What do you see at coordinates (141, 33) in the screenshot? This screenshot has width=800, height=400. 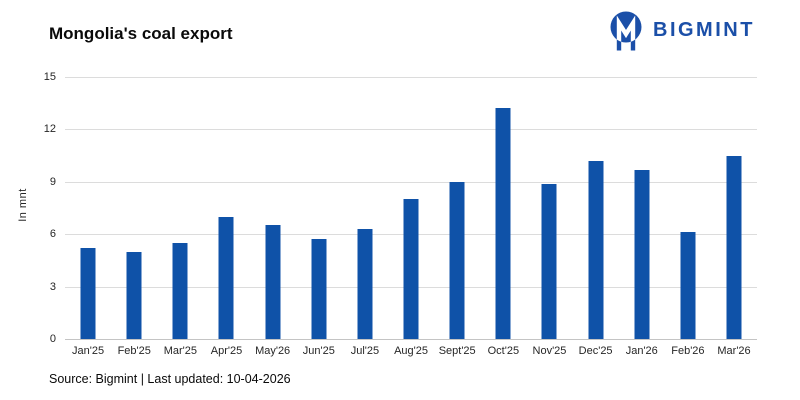 I see `chart-title: Mongolia's coal export` at bounding box center [141, 33].